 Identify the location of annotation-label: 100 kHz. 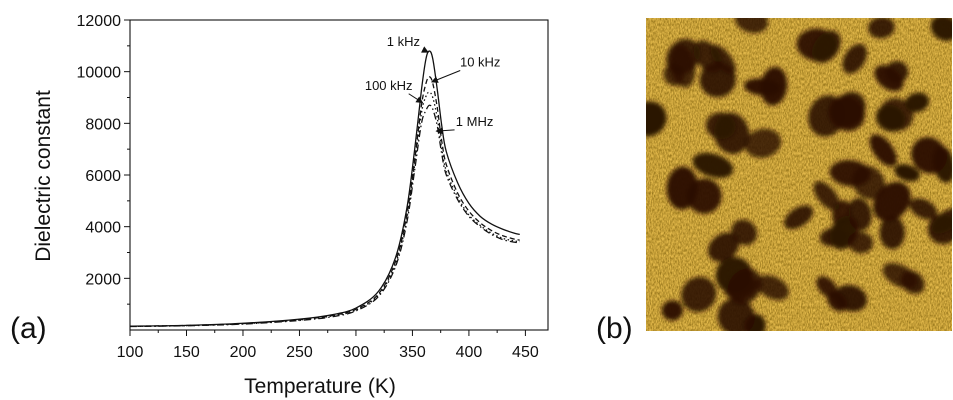
(389, 85).